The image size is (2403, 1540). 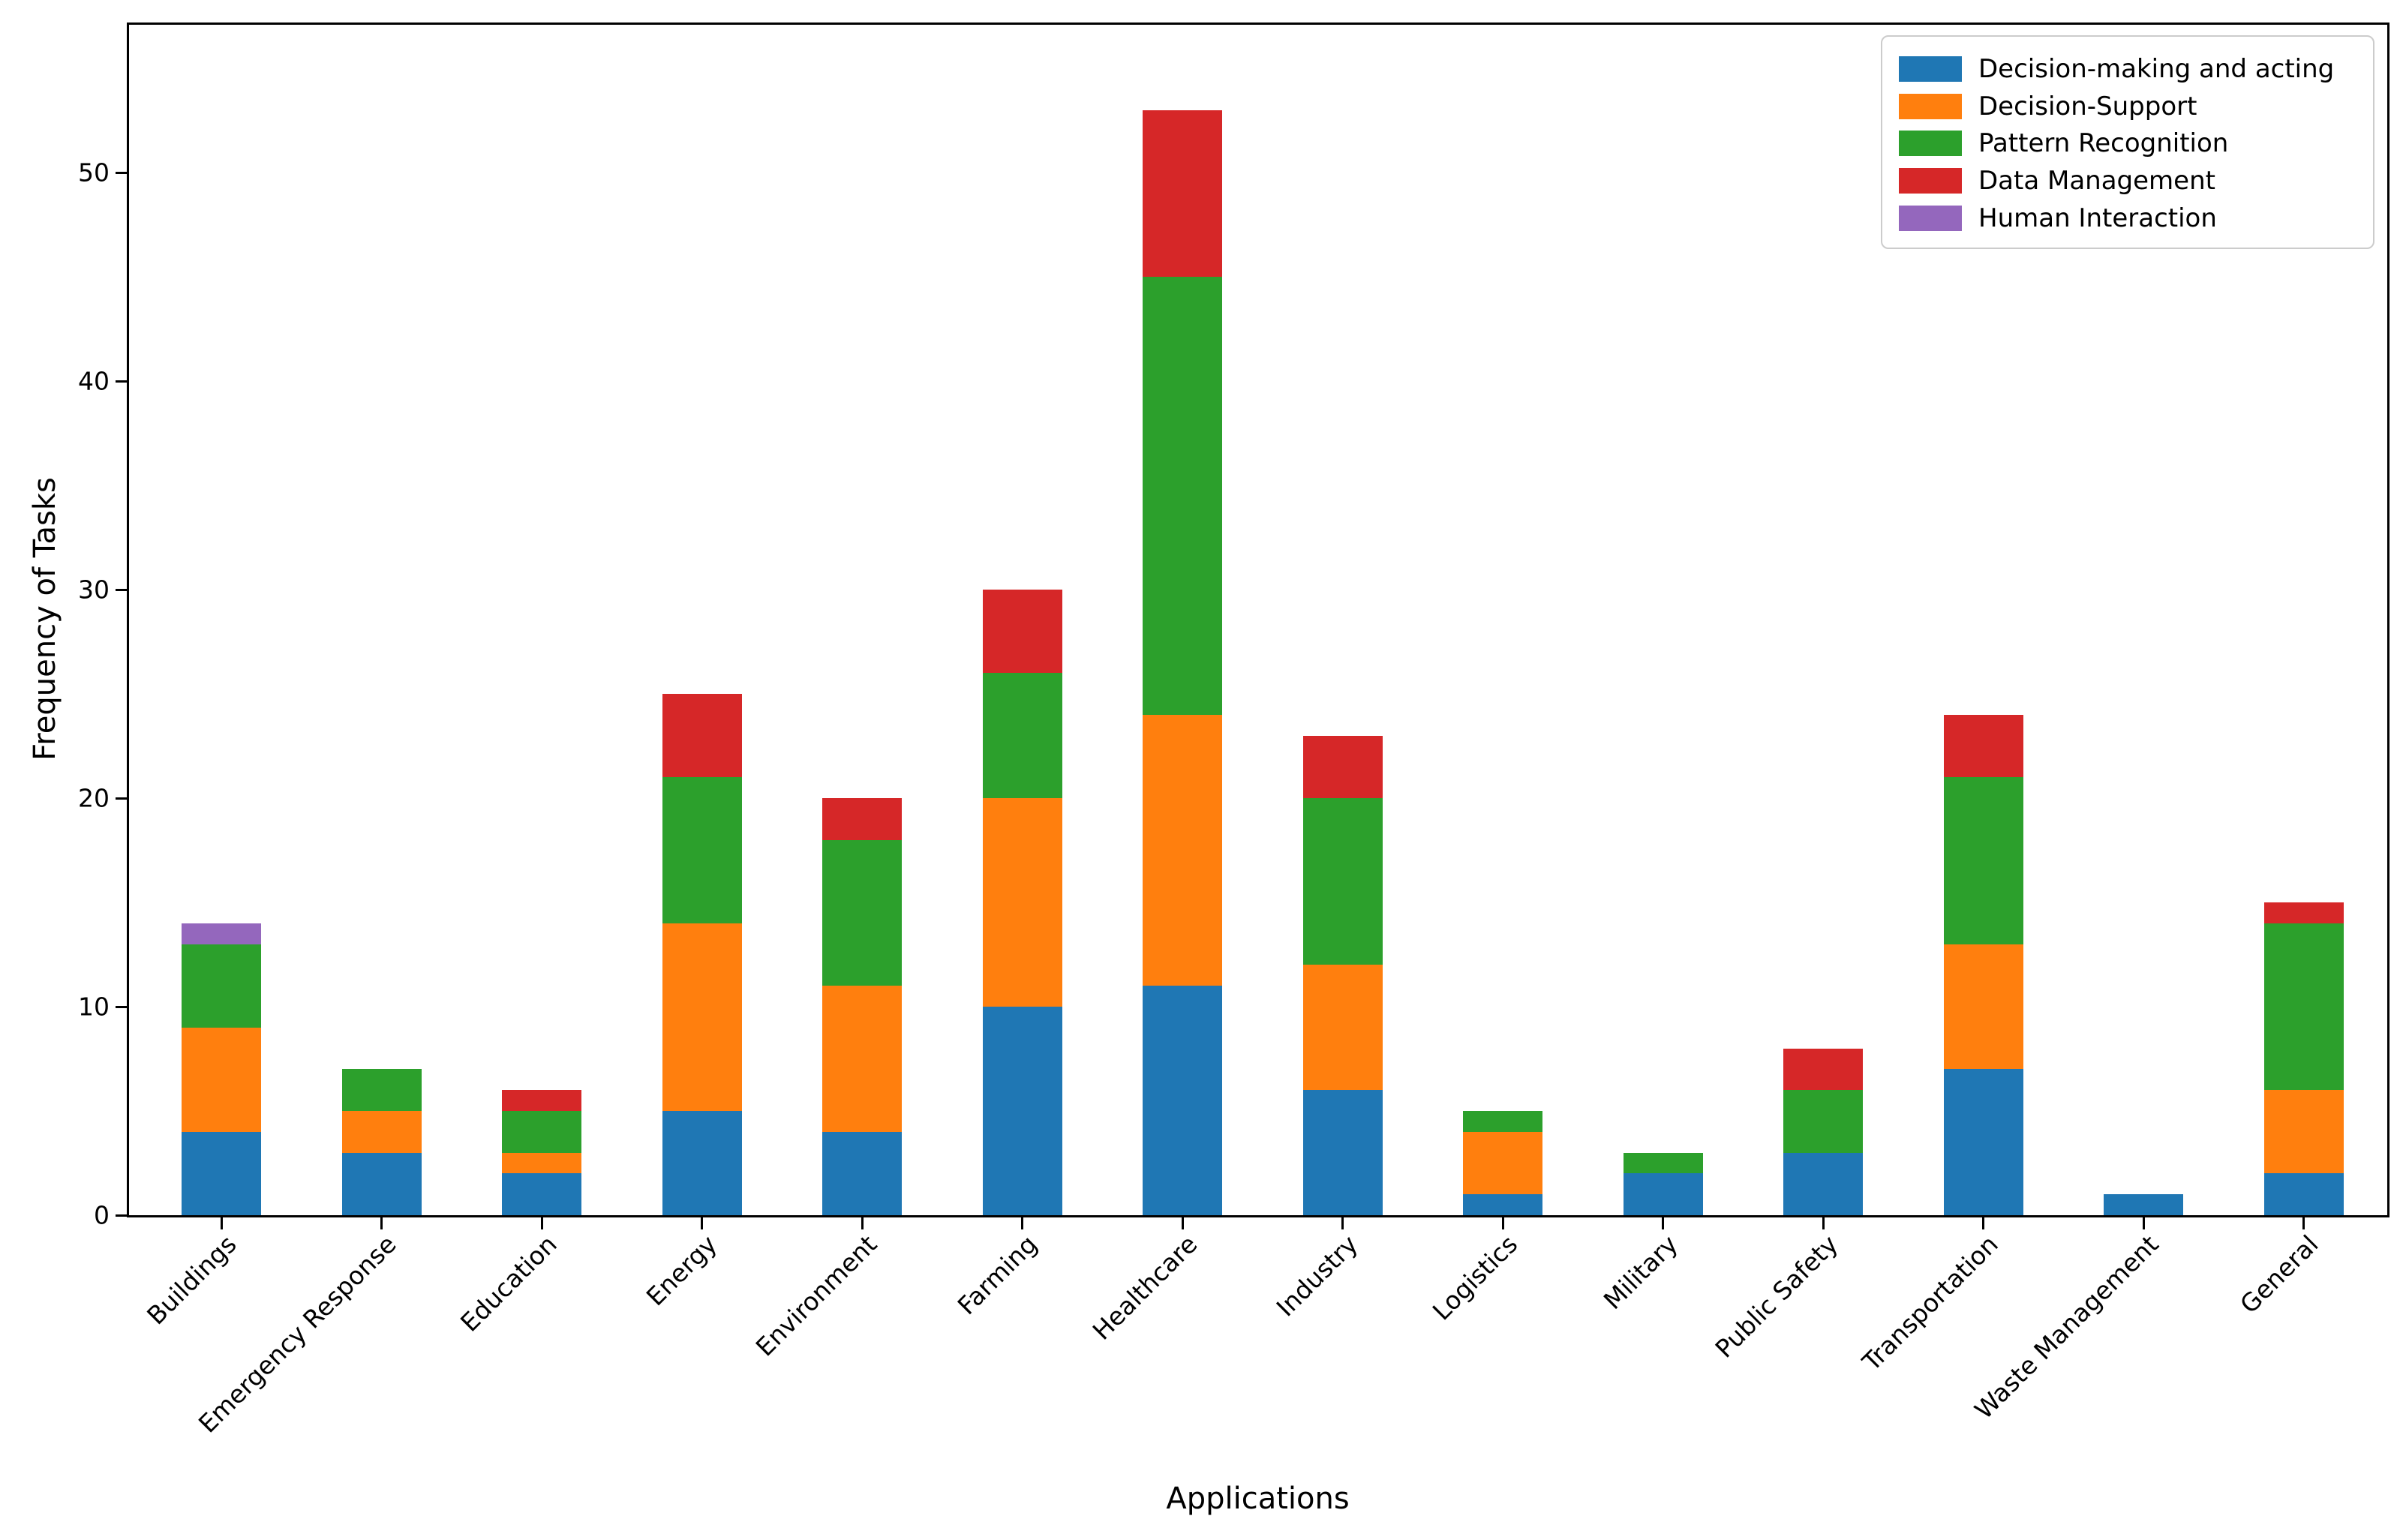 I want to click on bar-segment-logistics-decision-making-and-acting, so click(x=1502, y=1204).